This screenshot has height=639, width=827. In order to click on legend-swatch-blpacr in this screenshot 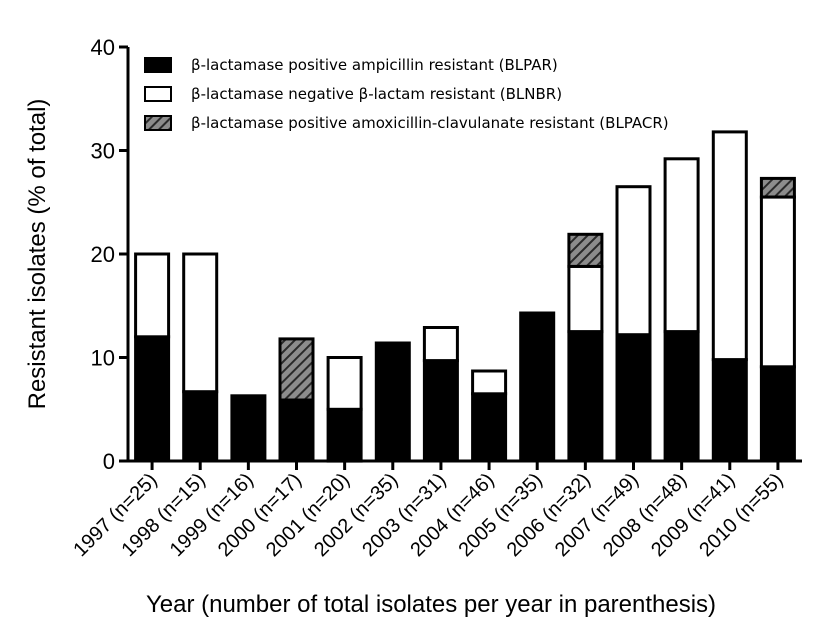, I will do `click(158, 123)`.